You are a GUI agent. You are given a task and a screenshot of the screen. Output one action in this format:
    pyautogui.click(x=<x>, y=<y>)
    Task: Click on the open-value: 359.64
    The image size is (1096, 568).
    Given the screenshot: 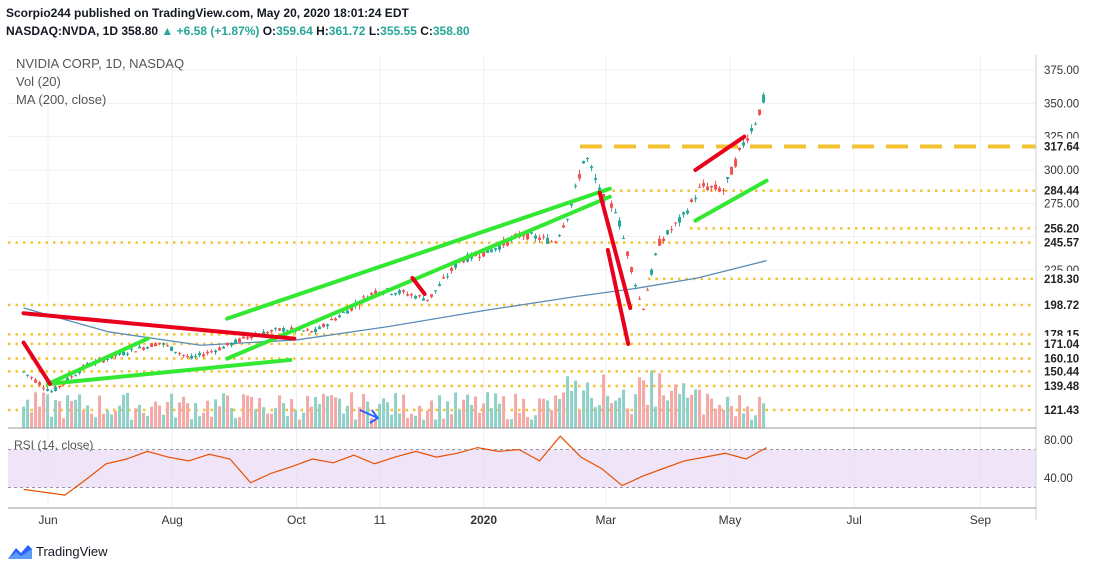 What is the action you would take?
    pyautogui.click(x=294, y=31)
    